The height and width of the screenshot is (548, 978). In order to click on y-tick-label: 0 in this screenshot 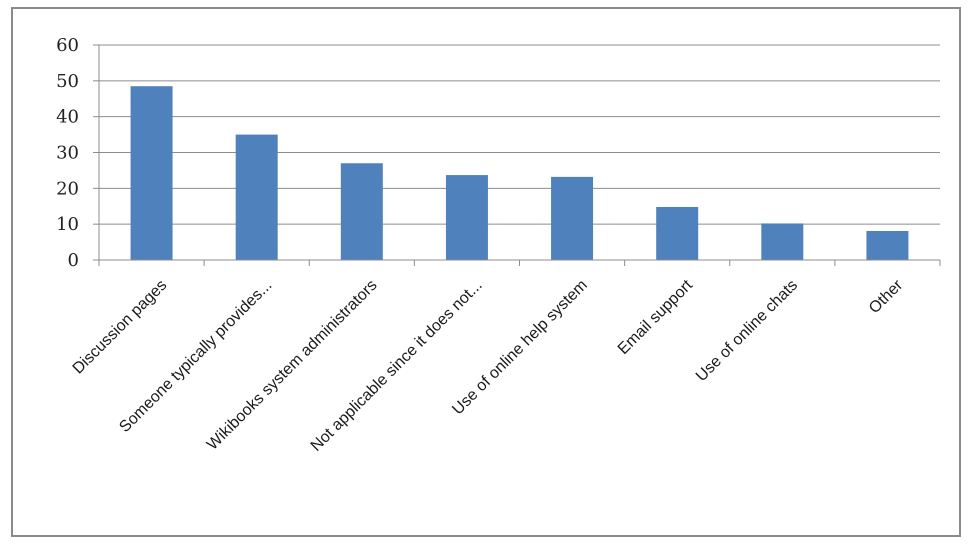, I will do `click(73, 260)`.